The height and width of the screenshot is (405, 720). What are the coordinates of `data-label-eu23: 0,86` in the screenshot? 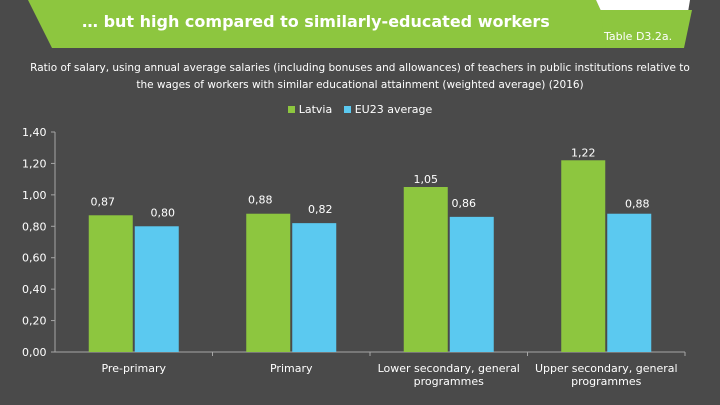 It's located at (464, 203).